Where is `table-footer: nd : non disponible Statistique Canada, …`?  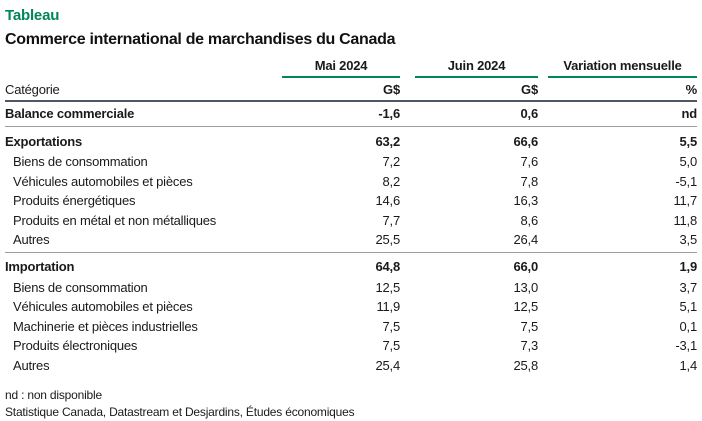 table-footer: nd : non disponible Statistique Canada, … is located at coordinates (351, 404).